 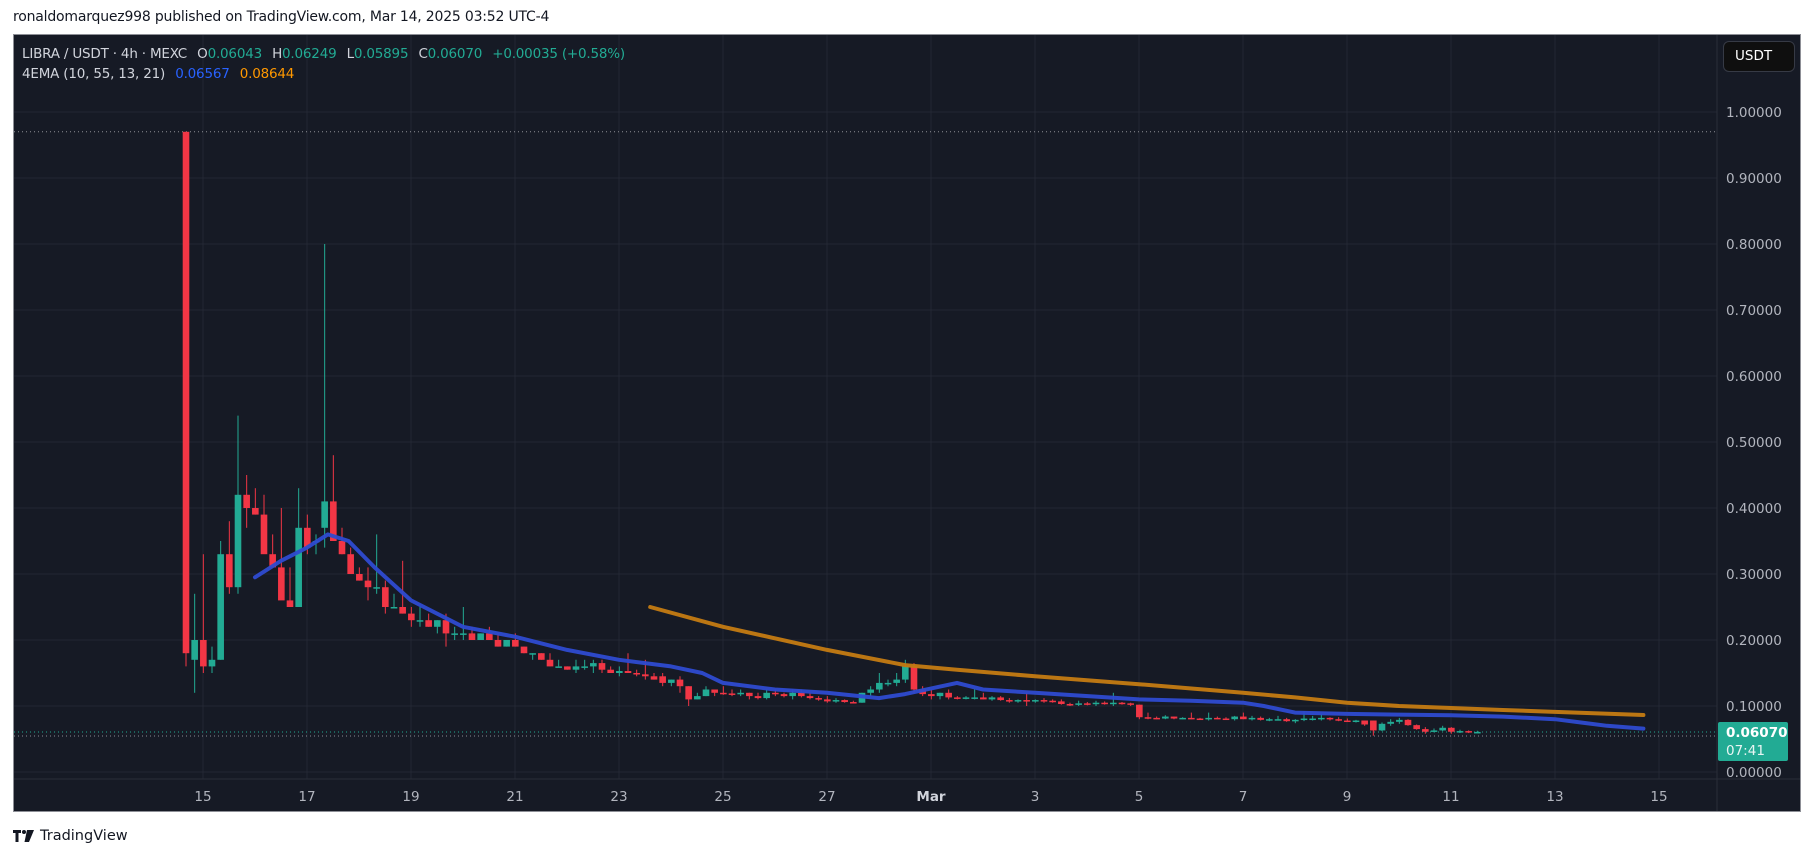 What do you see at coordinates (1243, 797) in the screenshot?
I see `svg-text: 7` at bounding box center [1243, 797].